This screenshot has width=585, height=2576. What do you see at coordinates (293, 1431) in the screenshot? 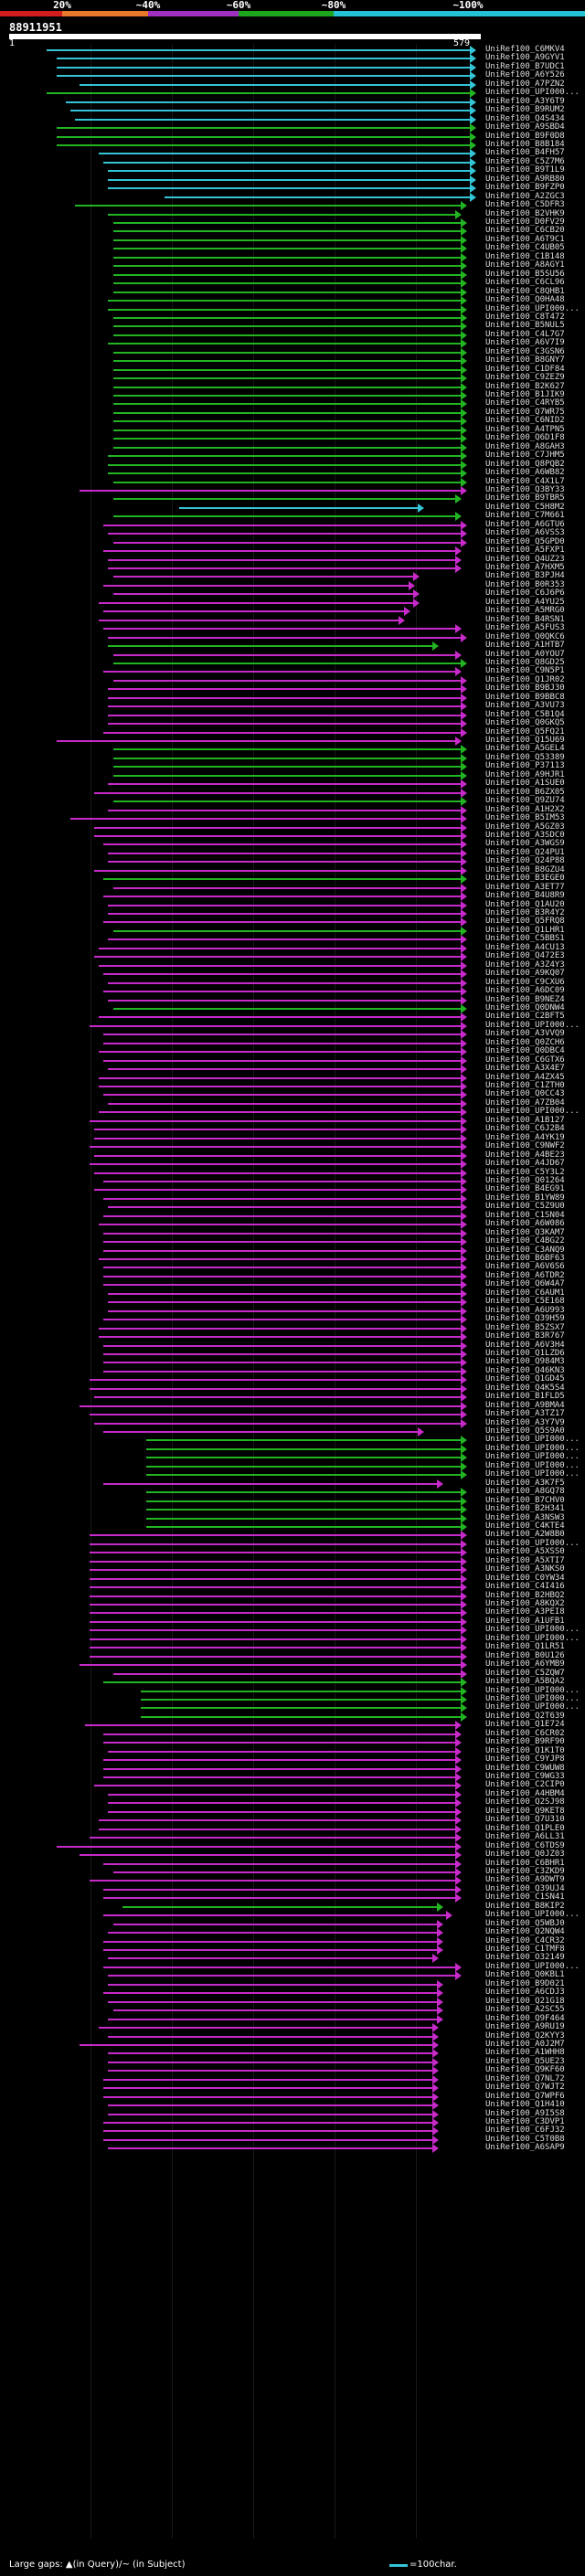
I see `hit-row: UniRef100_Q5S9A0` at bounding box center [293, 1431].